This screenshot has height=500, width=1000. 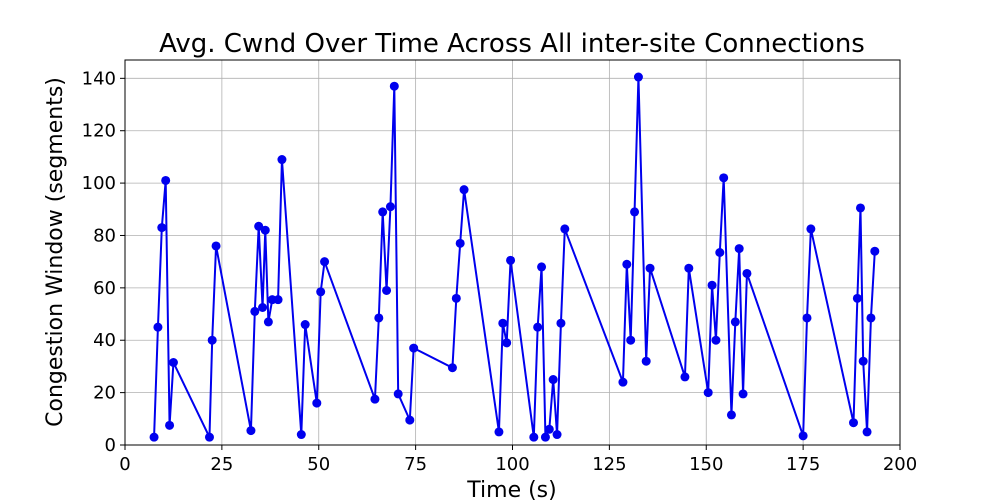 I want to click on x-tick-label: 200, so click(x=900, y=464).